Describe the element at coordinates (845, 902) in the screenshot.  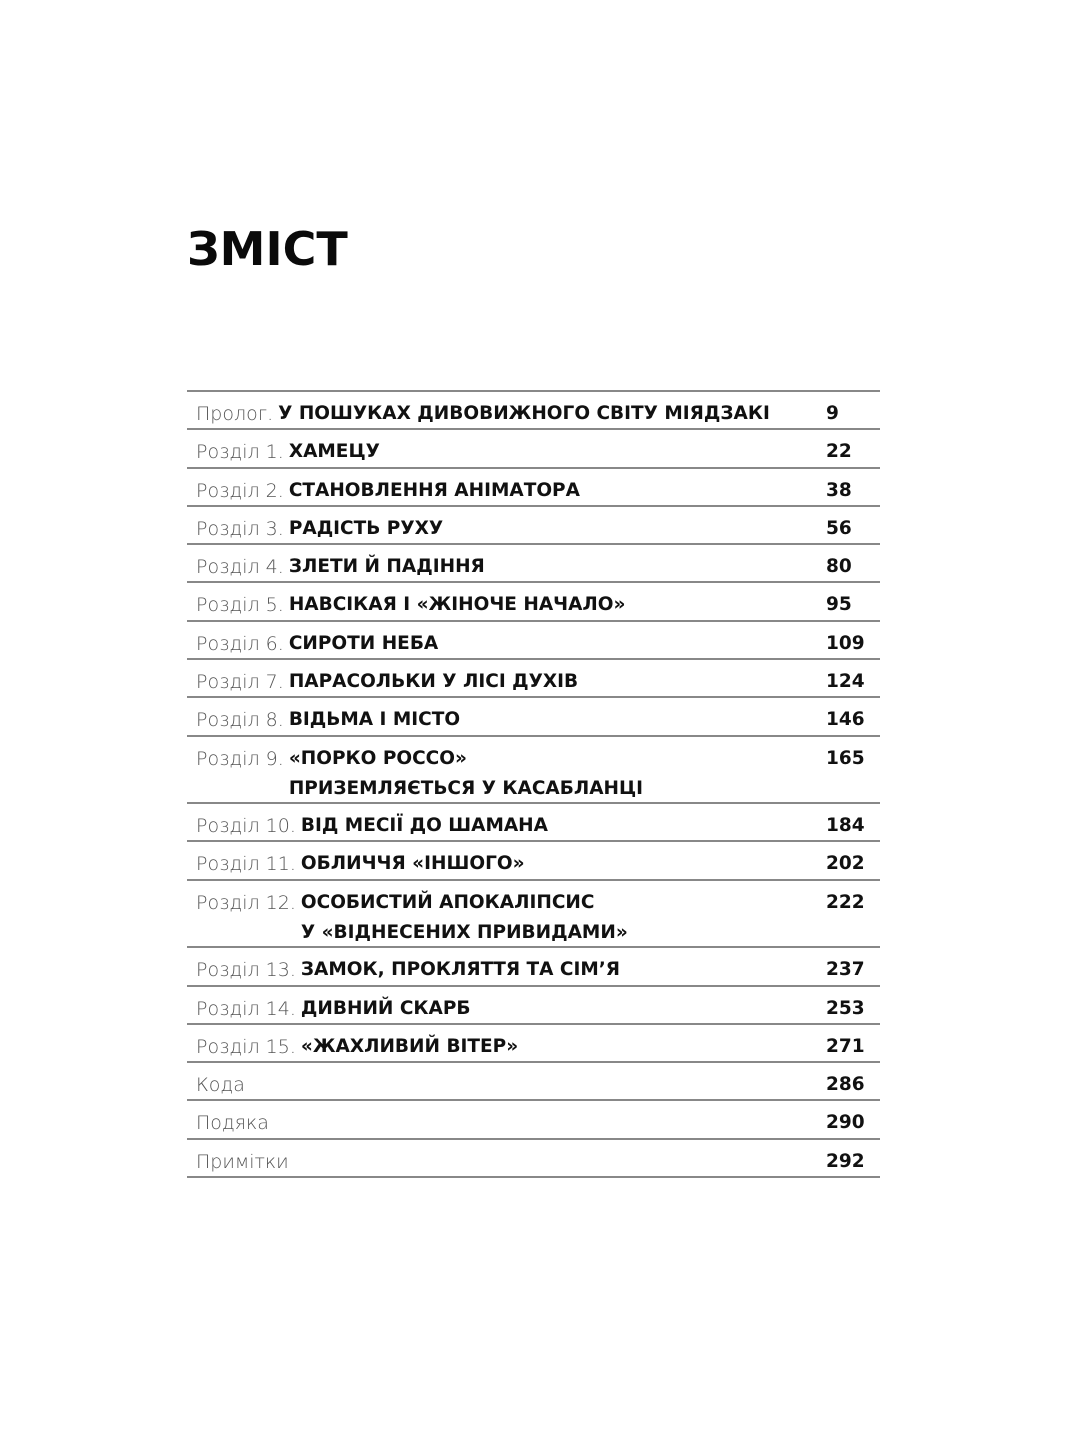
I see `page-number: 222` at that location.